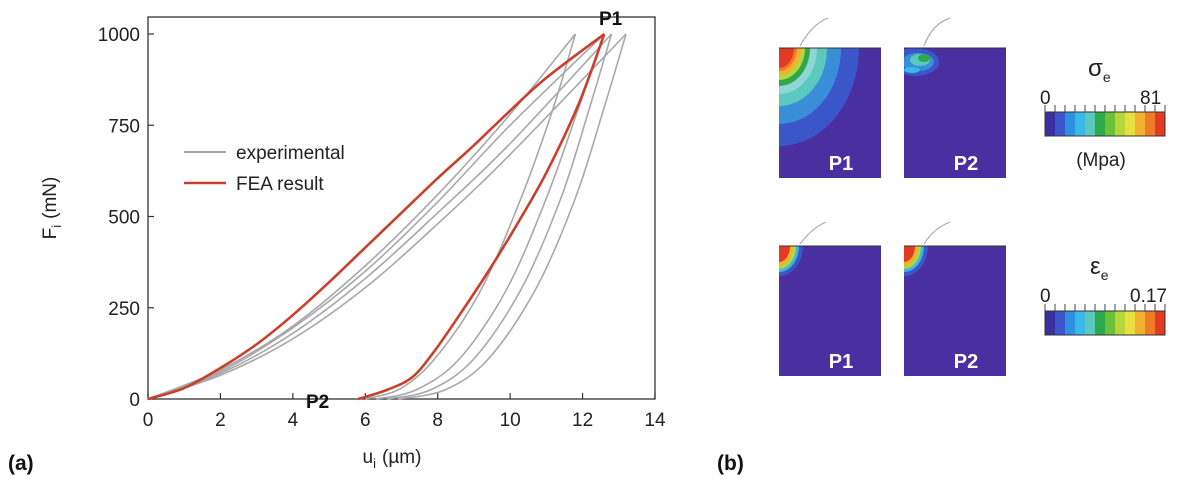 The image size is (1200, 479). What do you see at coordinates (1099, 70) in the screenshot?
I see `stress-symbol: σe` at bounding box center [1099, 70].